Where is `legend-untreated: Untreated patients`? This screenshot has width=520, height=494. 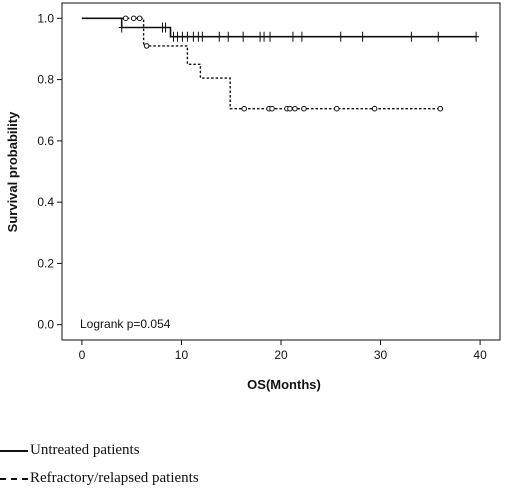 legend-untreated: Untreated patients is located at coordinates (70, 450).